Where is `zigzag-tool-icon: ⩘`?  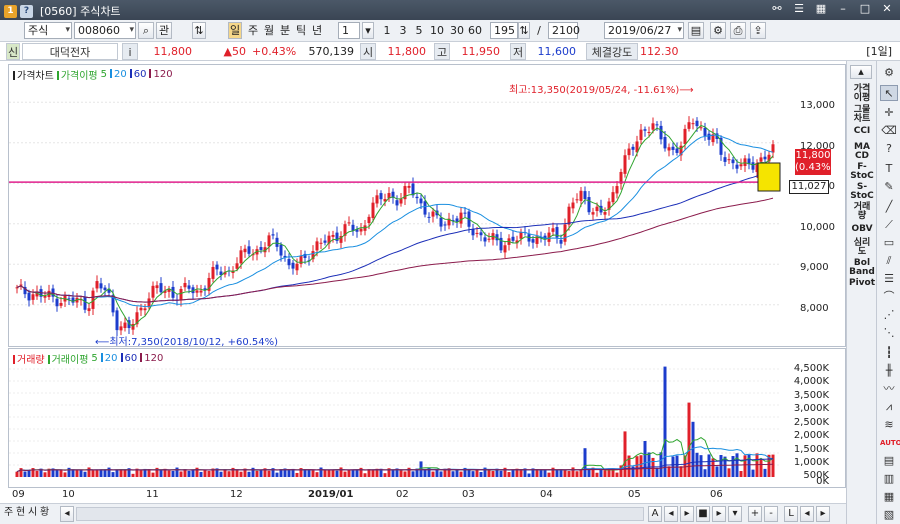
zigzag-tool-icon: ⩘ is located at coordinates (889, 406).